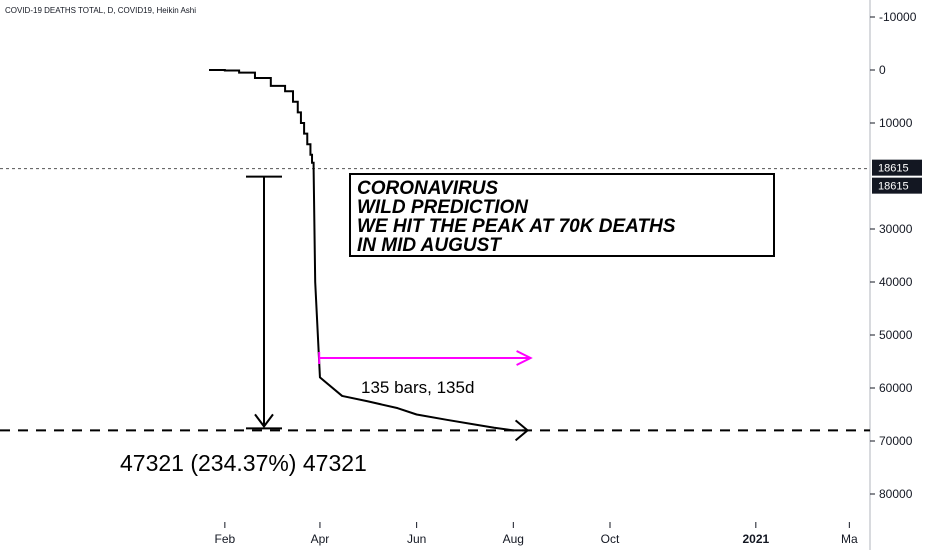 The height and width of the screenshot is (550, 932). What do you see at coordinates (513, 539) in the screenshot?
I see `x-tick-label: Aug` at bounding box center [513, 539].